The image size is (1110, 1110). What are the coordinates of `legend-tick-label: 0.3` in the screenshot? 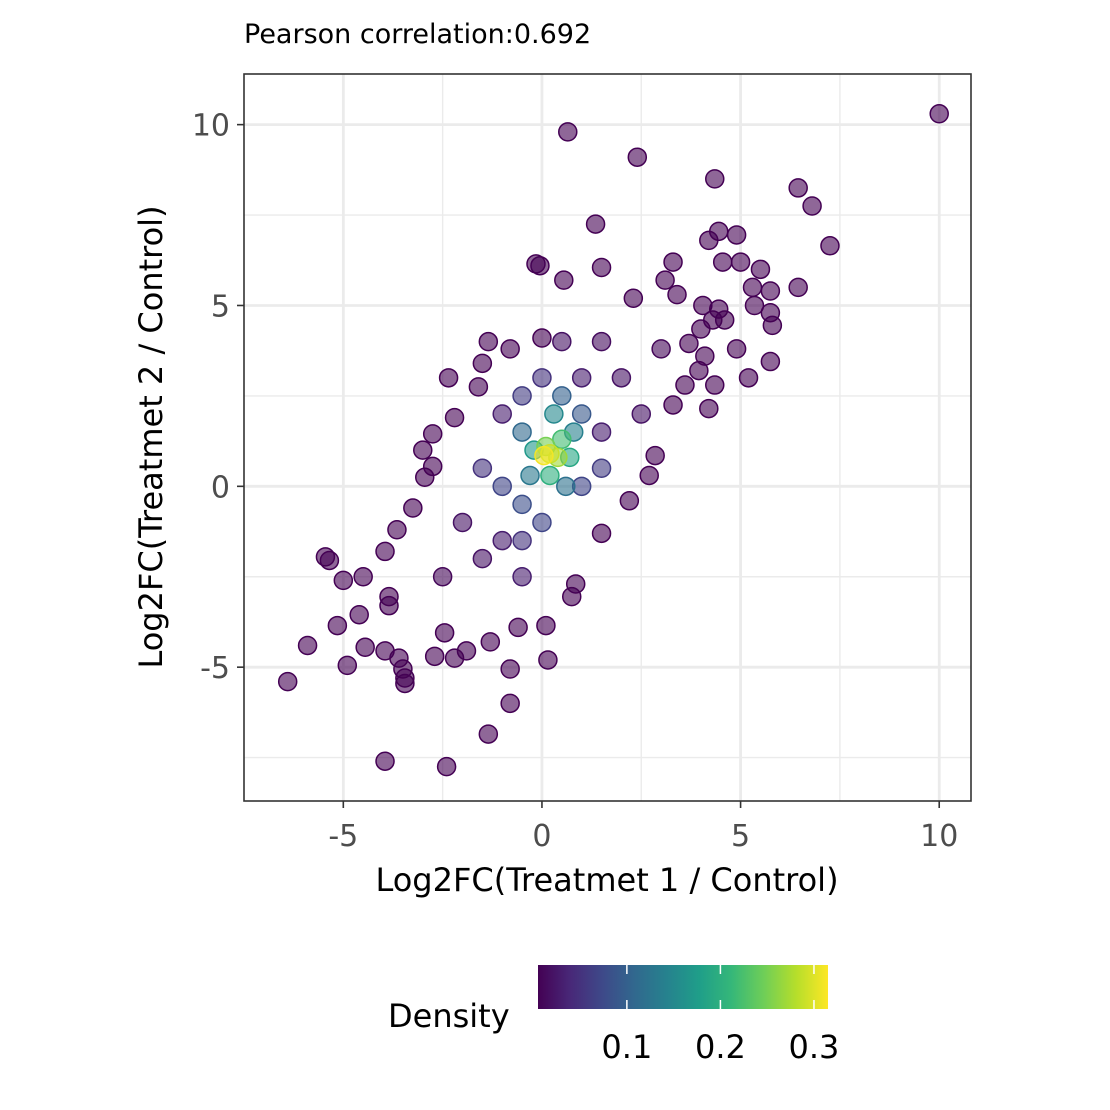 It's located at (814, 1047).